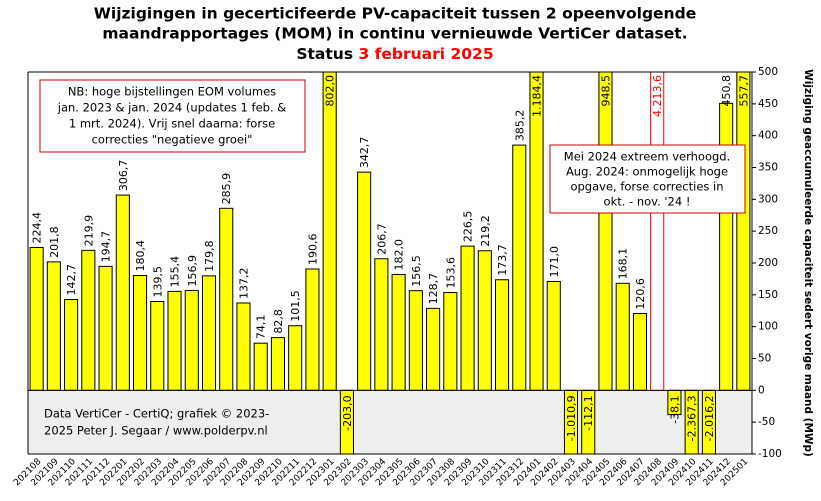 This screenshot has width=821, height=501. I want to click on value-label: 306,7, so click(123, 176).